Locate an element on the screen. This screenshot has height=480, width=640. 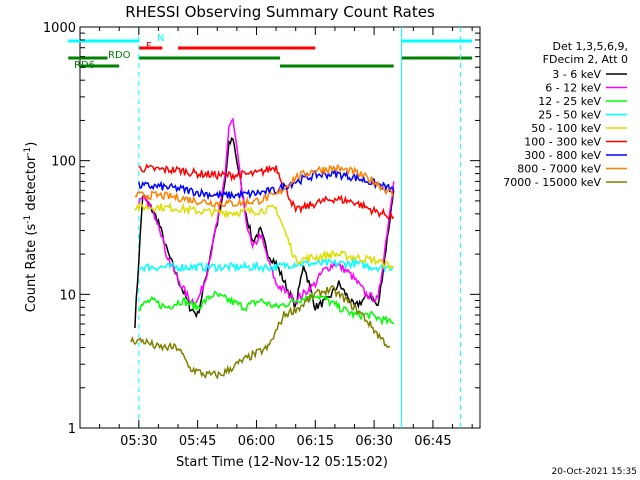
x-tick-label: 06:45 is located at coordinates (432, 441).